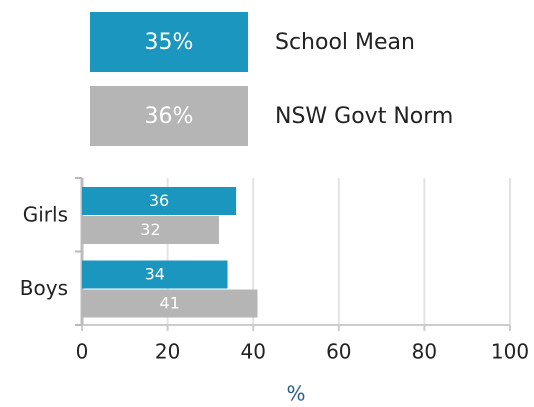 The height and width of the screenshot is (407, 534). What do you see at coordinates (45, 215) in the screenshot?
I see `y-tick-label: Girls` at bounding box center [45, 215].